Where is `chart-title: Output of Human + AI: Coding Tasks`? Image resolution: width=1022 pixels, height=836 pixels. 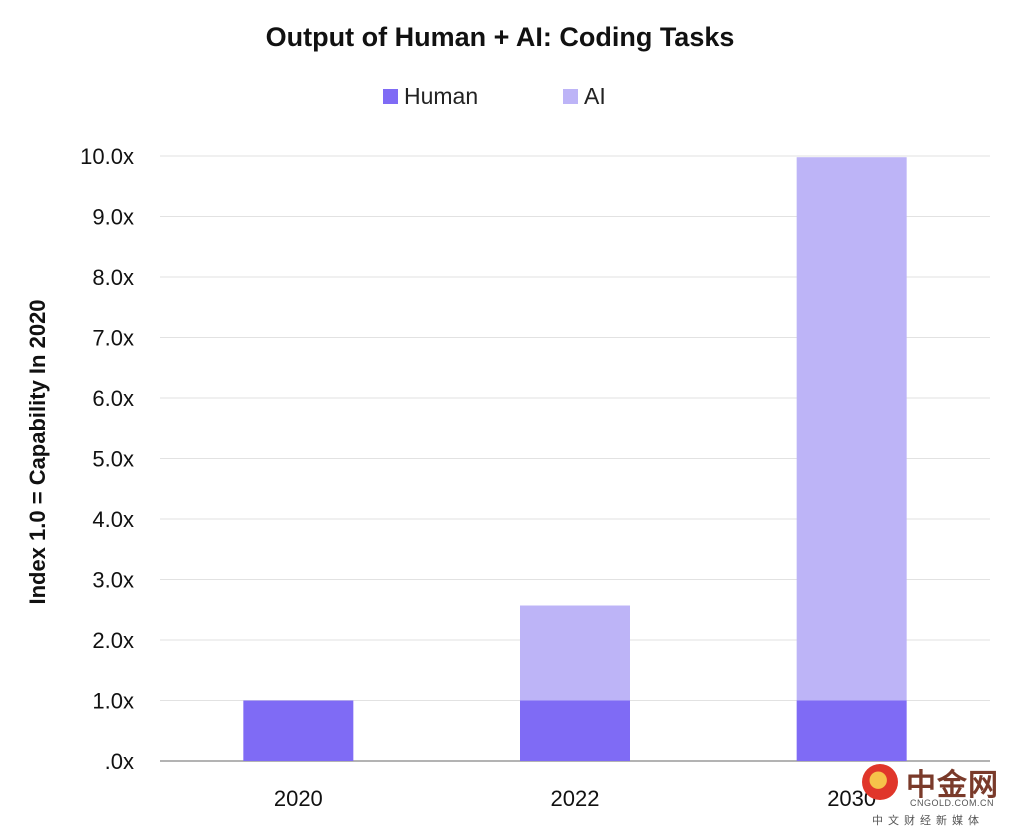
chart-title: Output of Human + AI: Coding Tasks is located at coordinates (500, 37).